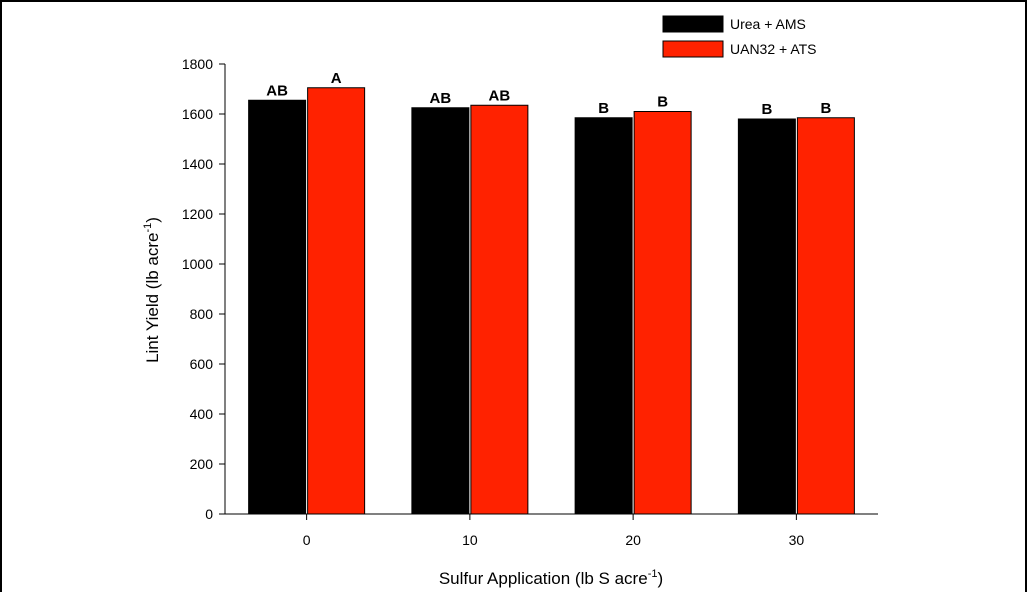  I want to click on y-tick-label: 1000, so click(197, 264).